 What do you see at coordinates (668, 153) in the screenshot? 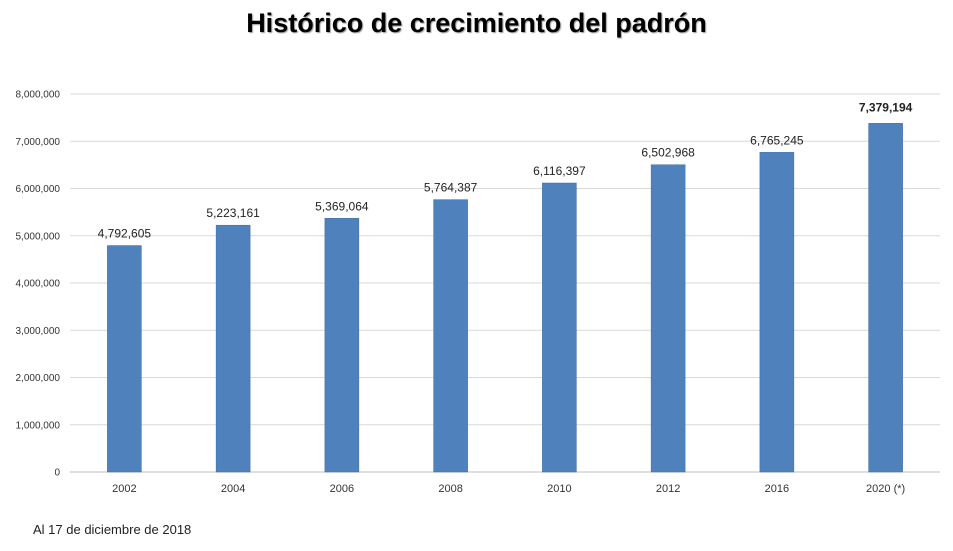
I see `data-label: 6,502,968` at bounding box center [668, 153].